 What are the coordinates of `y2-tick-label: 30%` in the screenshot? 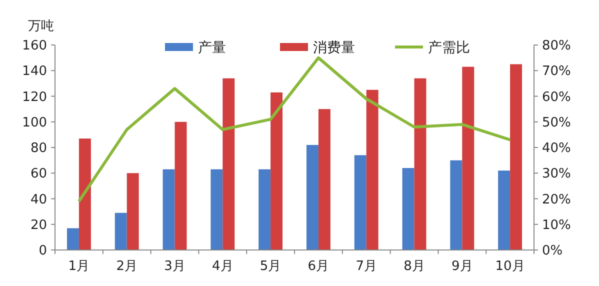 It's located at (556, 174).